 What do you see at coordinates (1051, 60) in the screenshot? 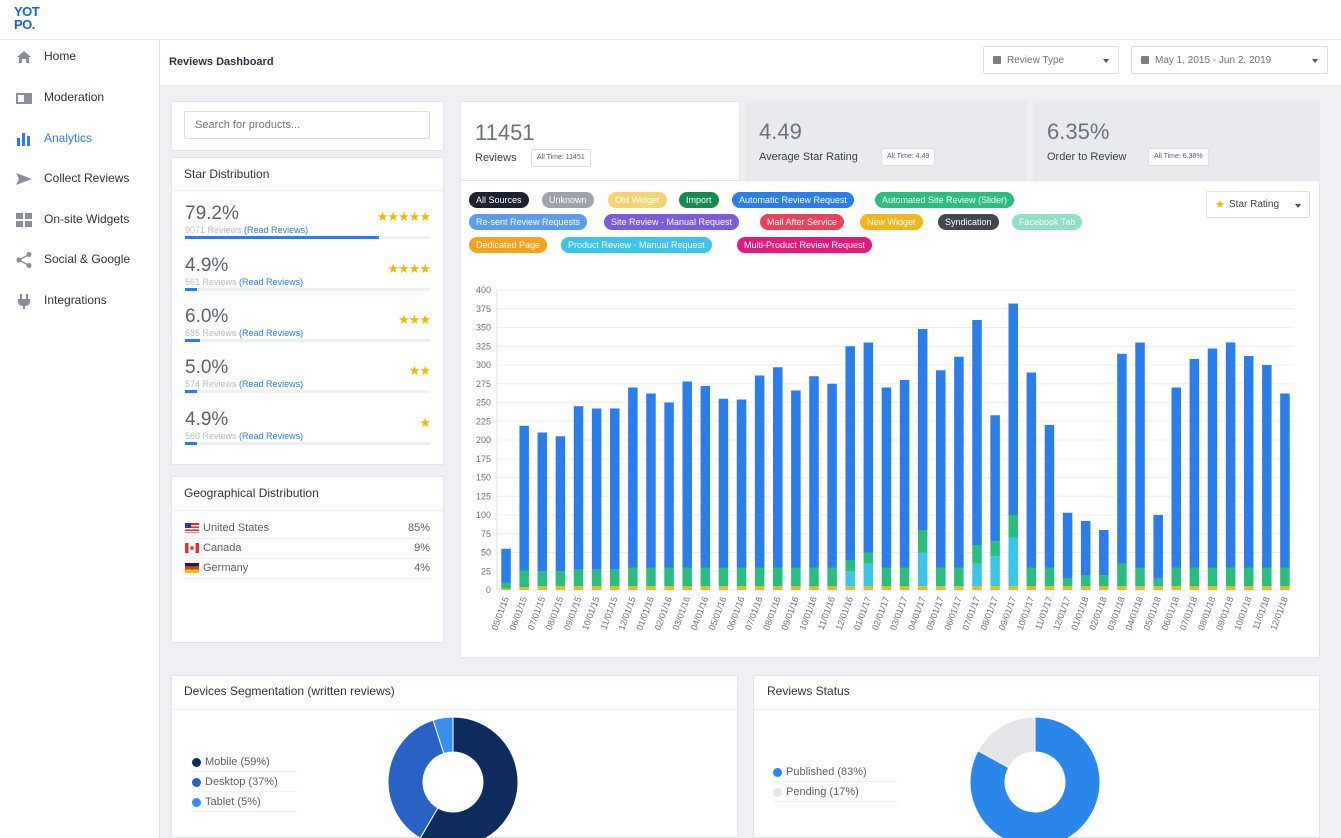
I see `review-type-dropdown: Review Type` at bounding box center [1051, 60].